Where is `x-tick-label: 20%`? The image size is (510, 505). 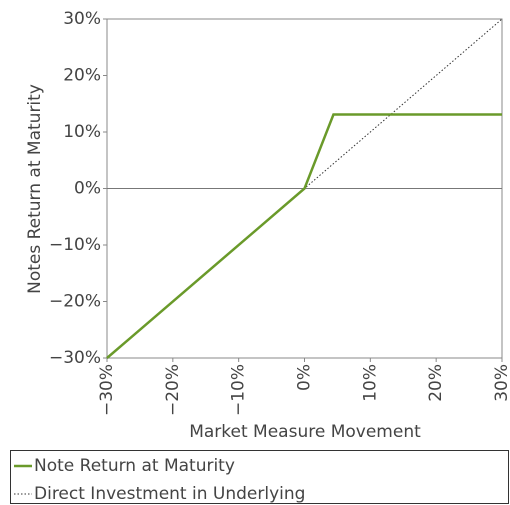 x-tick-label: 20% is located at coordinates (436, 383).